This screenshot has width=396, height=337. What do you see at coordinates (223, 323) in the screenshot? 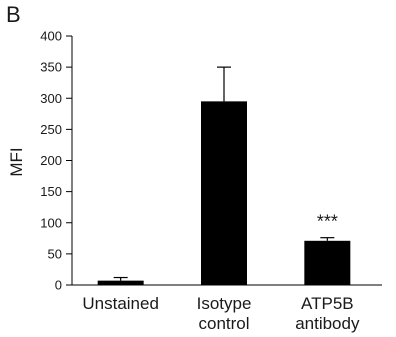
I see `x-tick-label: control` at bounding box center [223, 323].